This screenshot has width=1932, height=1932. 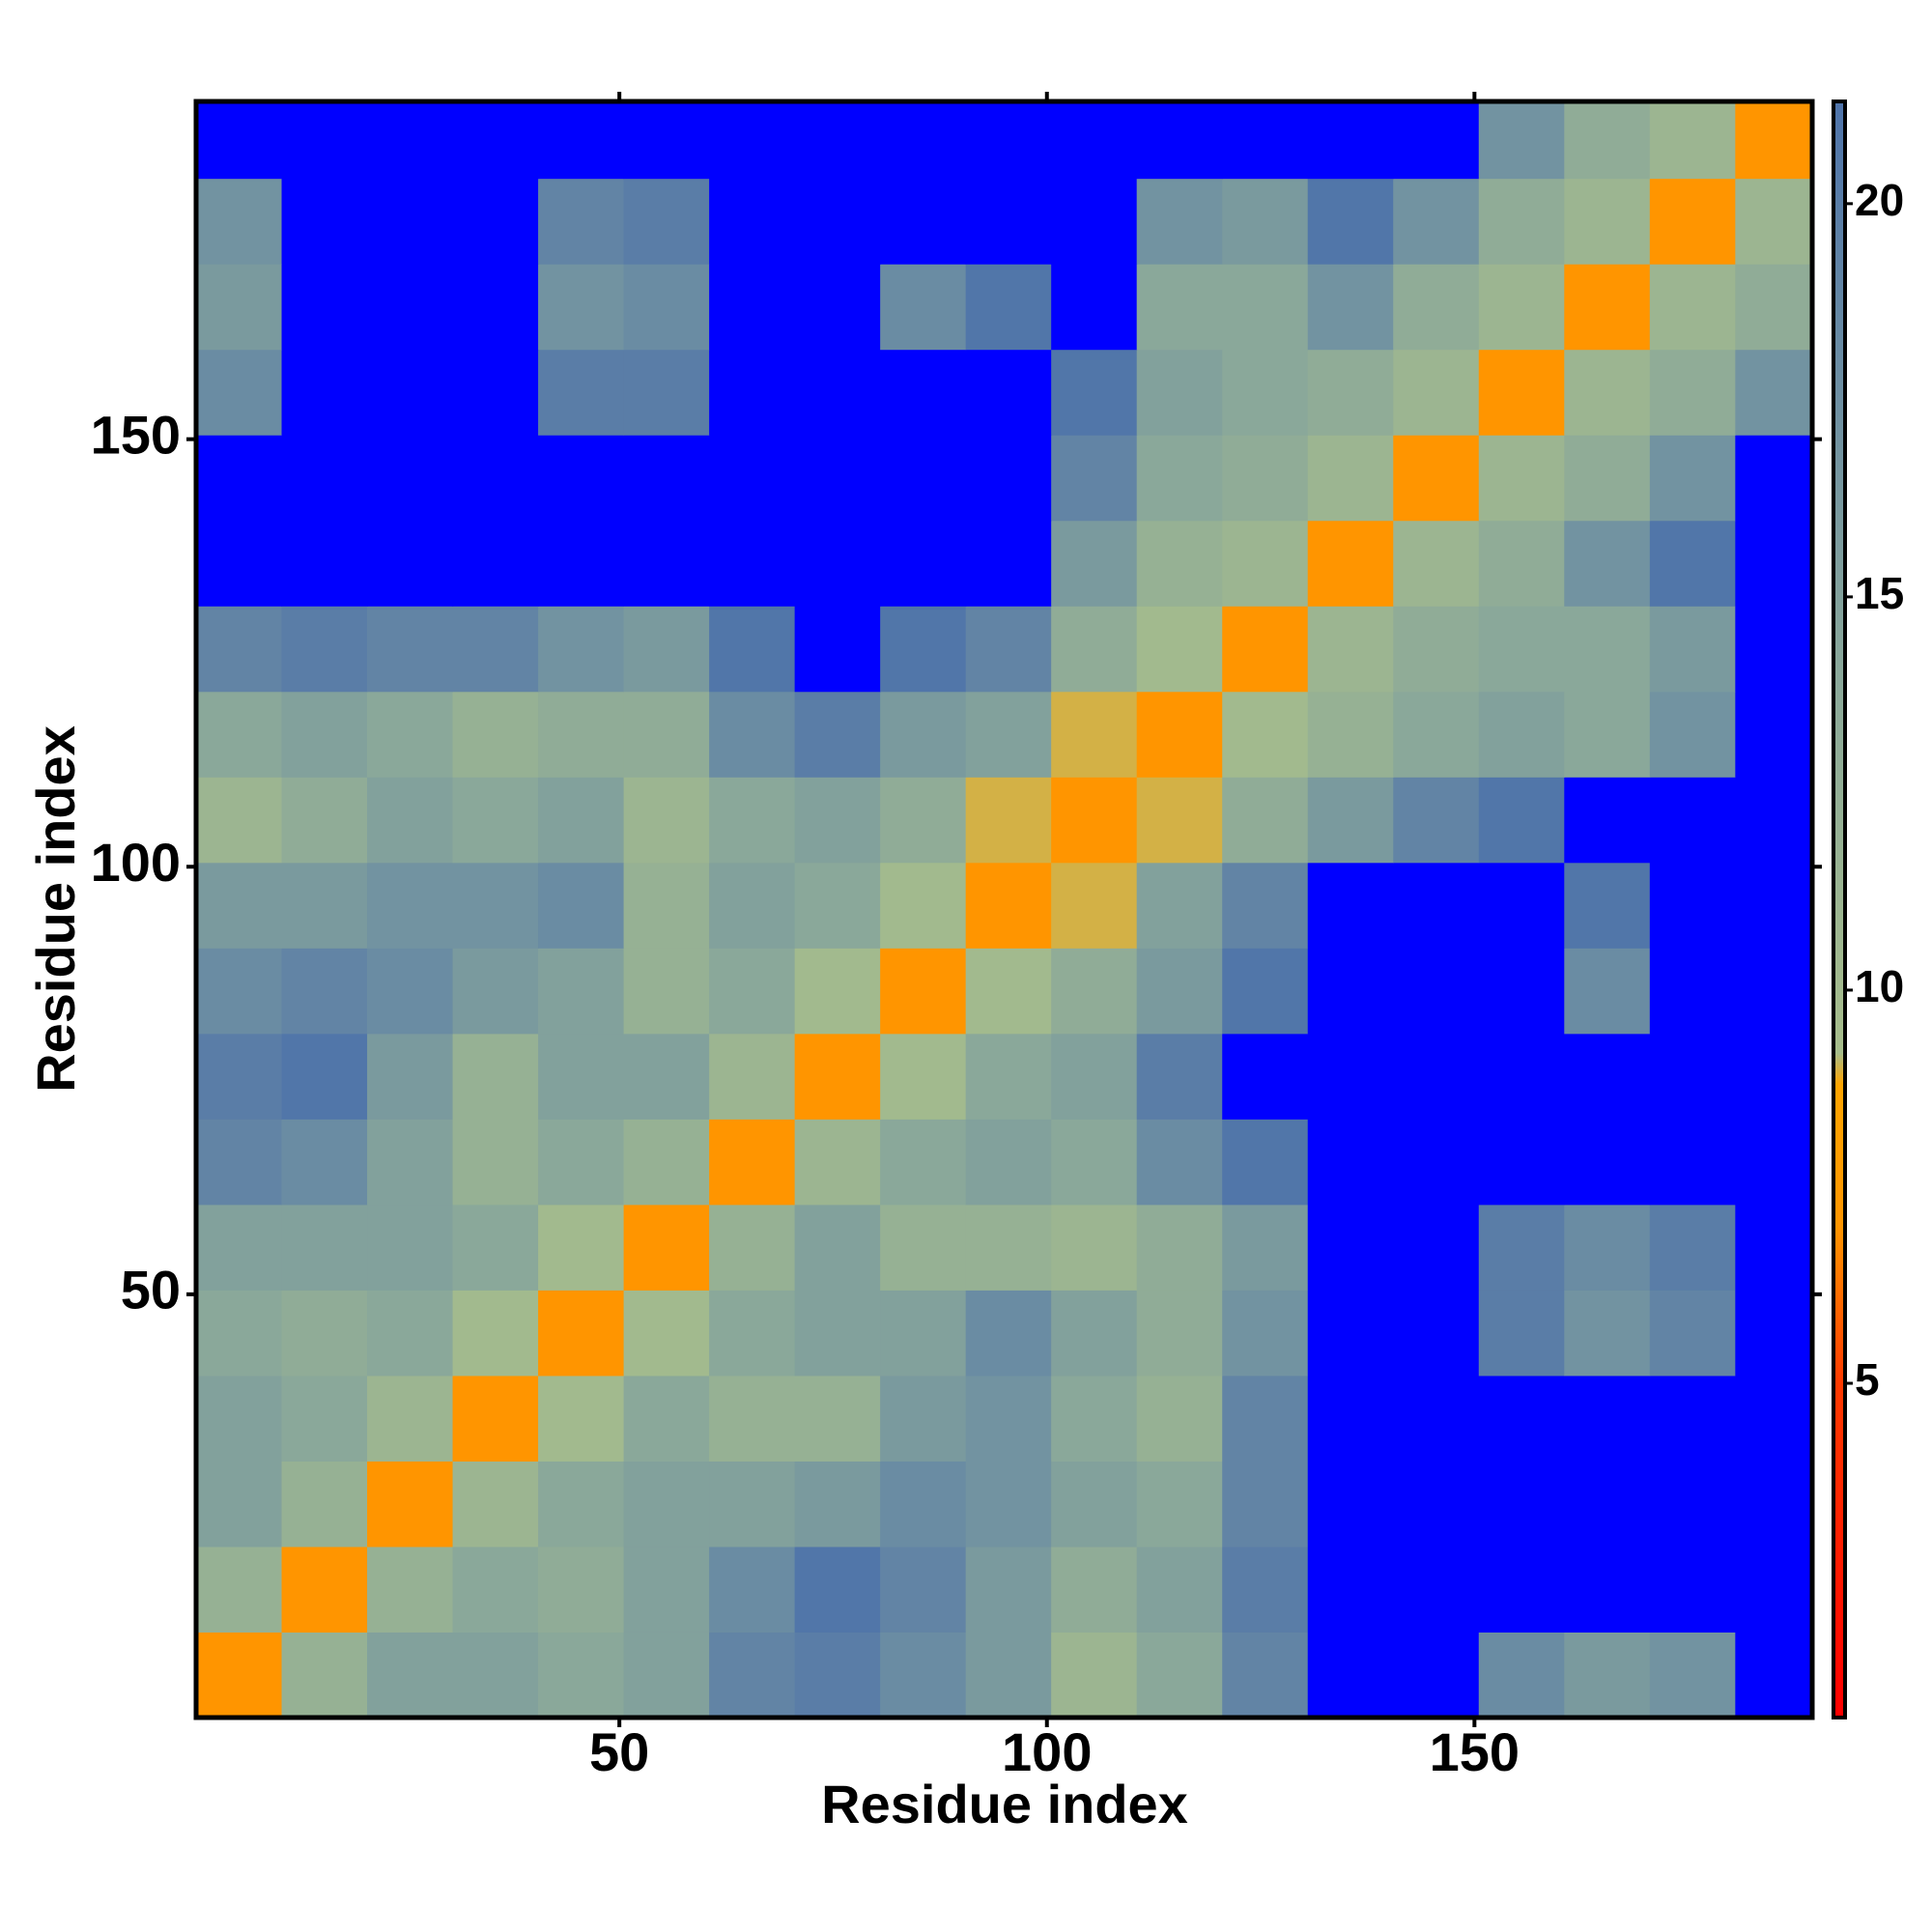 I want to click on colorbar-tick-label: 20, so click(x=1879, y=200).